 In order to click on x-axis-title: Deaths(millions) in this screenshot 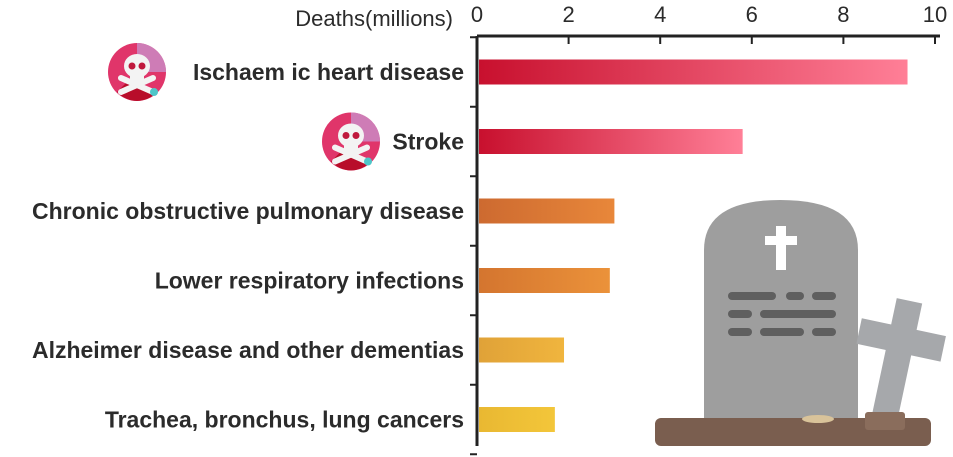, I will do `click(374, 18)`.